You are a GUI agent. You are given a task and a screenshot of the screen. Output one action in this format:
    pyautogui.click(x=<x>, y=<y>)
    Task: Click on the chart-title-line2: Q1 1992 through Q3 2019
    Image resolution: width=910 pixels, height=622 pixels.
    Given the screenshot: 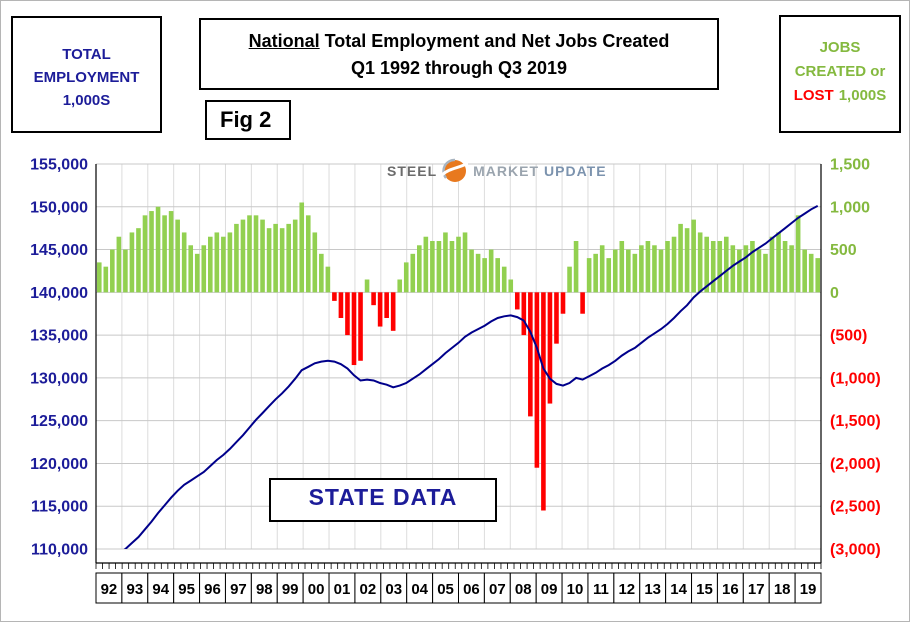 What is the action you would take?
    pyautogui.click(x=459, y=68)
    